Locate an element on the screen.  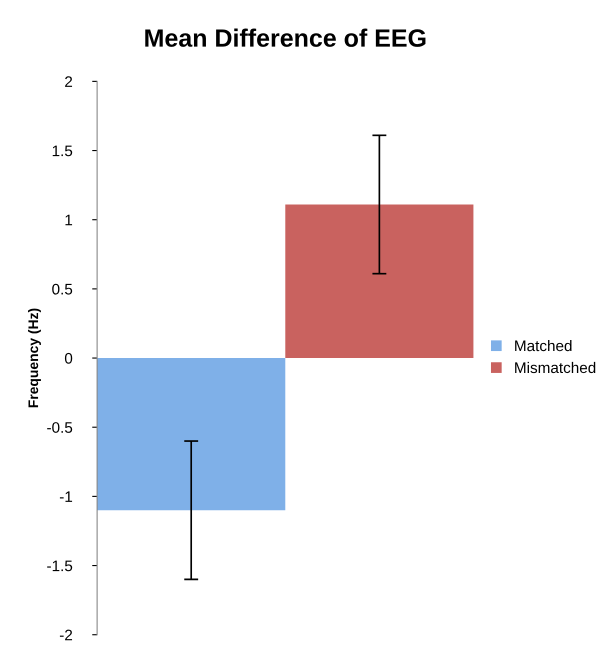
y-tick-label: 2 is located at coordinates (68, 81).